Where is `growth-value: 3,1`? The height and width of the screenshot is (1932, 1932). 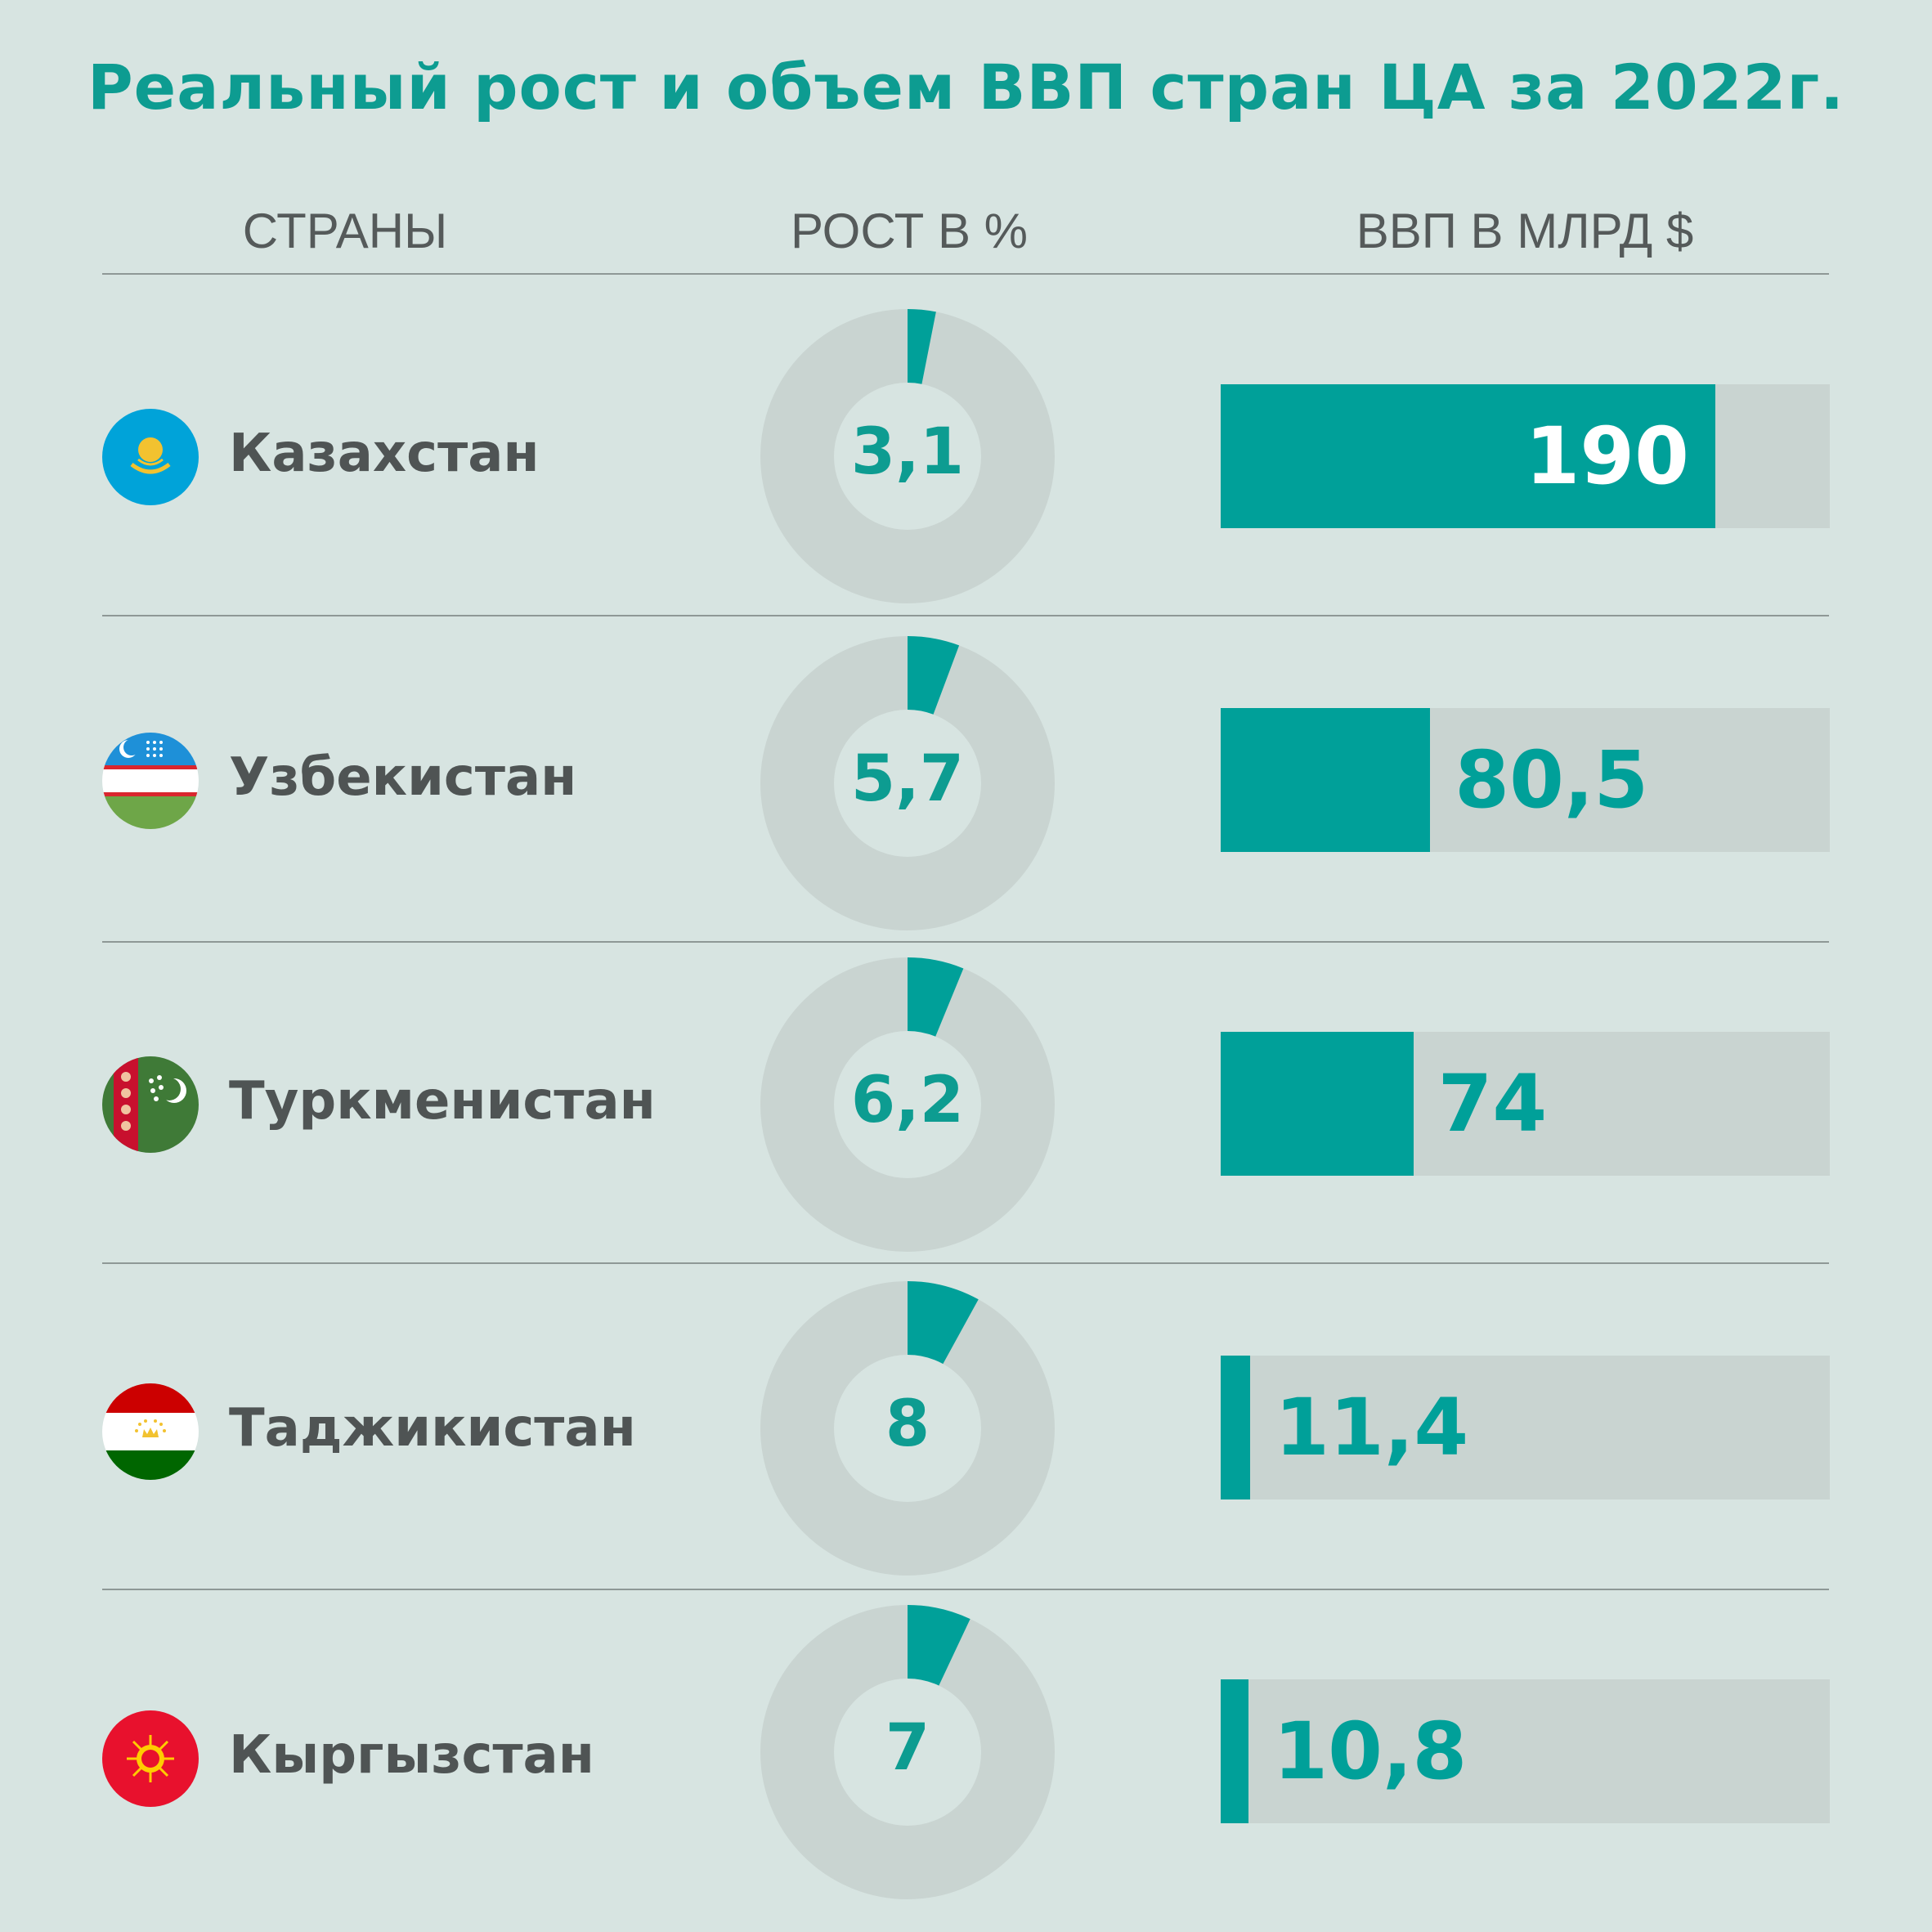 growth-value: 3,1 is located at coordinates (907, 452).